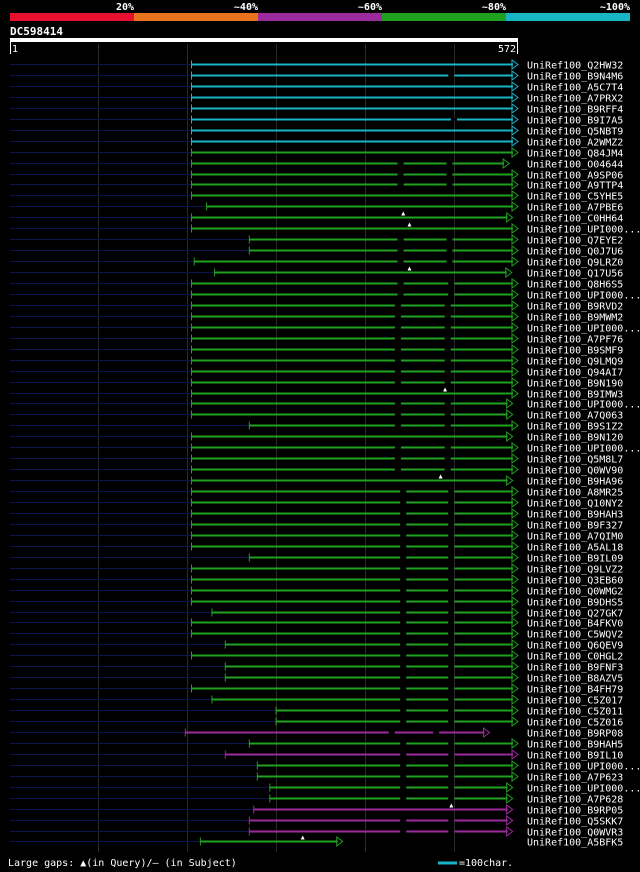  What do you see at coordinates (575, 559) in the screenshot?
I see `hit-label: UniRef100_B9IL09` at bounding box center [575, 559].